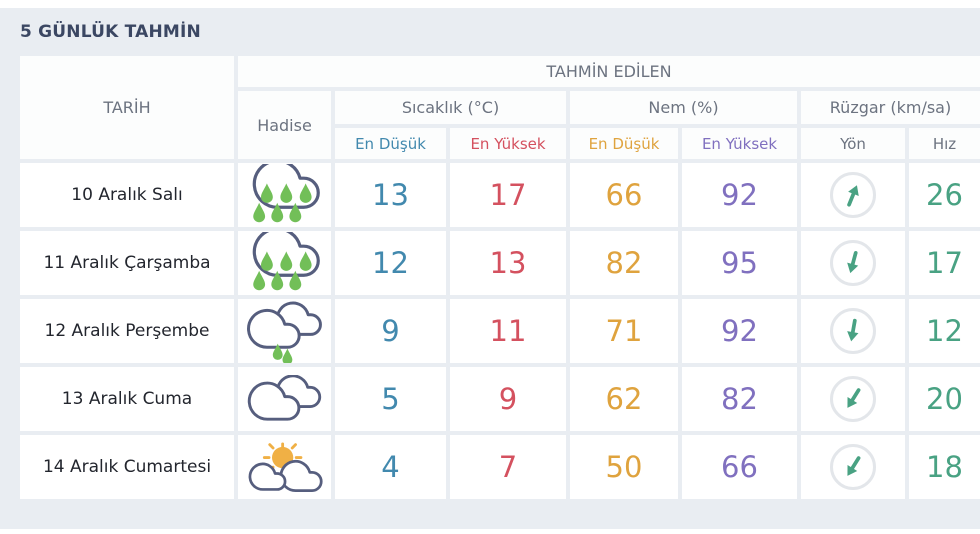 The height and width of the screenshot is (534, 980). What do you see at coordinates (508, 467) in the screenshot?
I see `temp-max-value: 7` at bounding box center [508, 467].